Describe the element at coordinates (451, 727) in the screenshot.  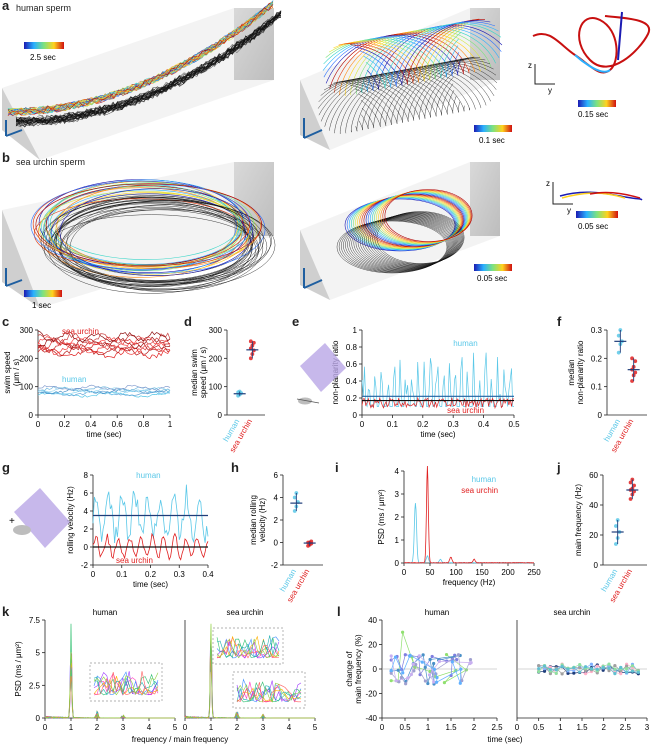
I see `x-tick-label: 1.5` at that location.